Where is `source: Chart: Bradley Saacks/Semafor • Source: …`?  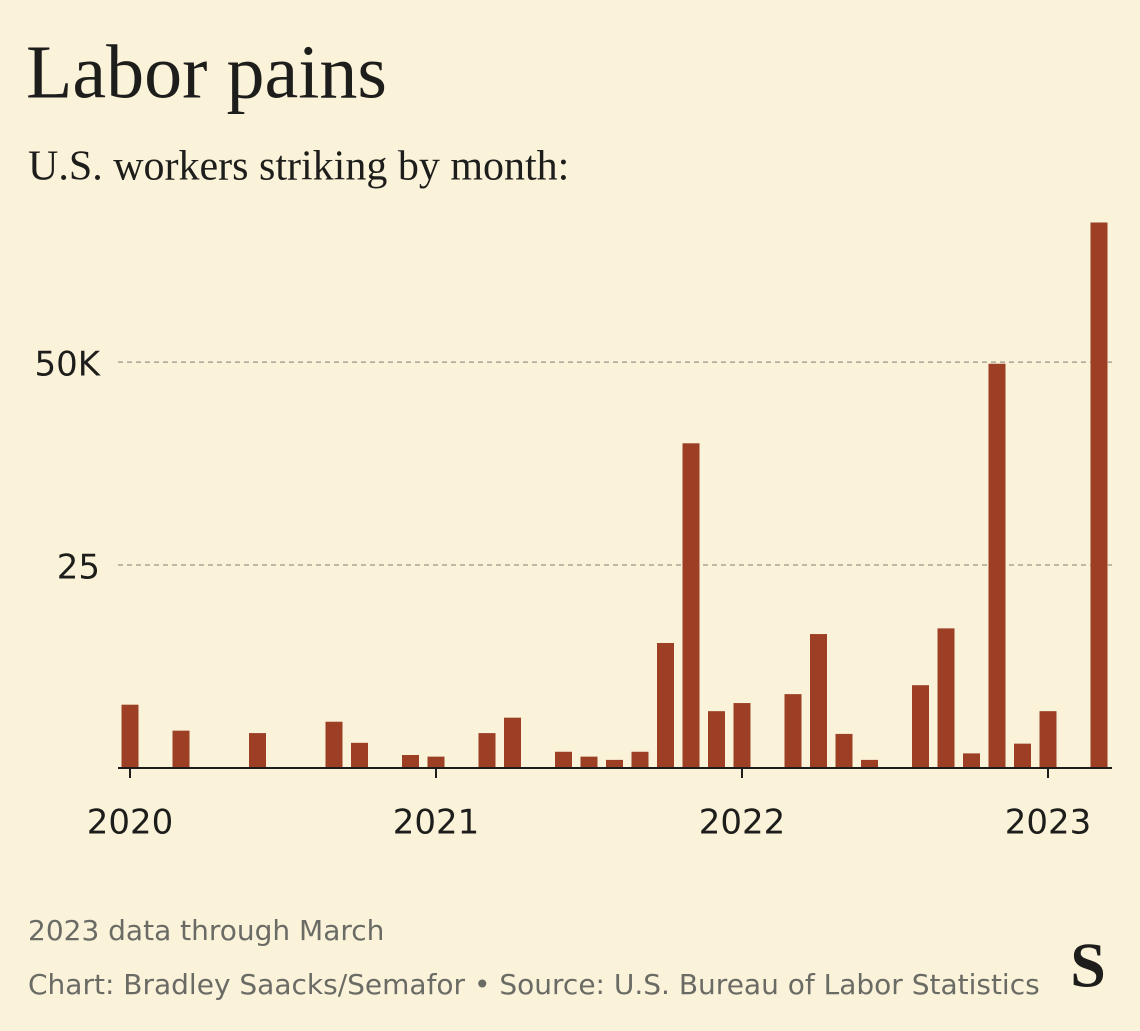
source: Chart: Bradley Saacks/Semafor • Source: … is located at coordinates (534, 984).